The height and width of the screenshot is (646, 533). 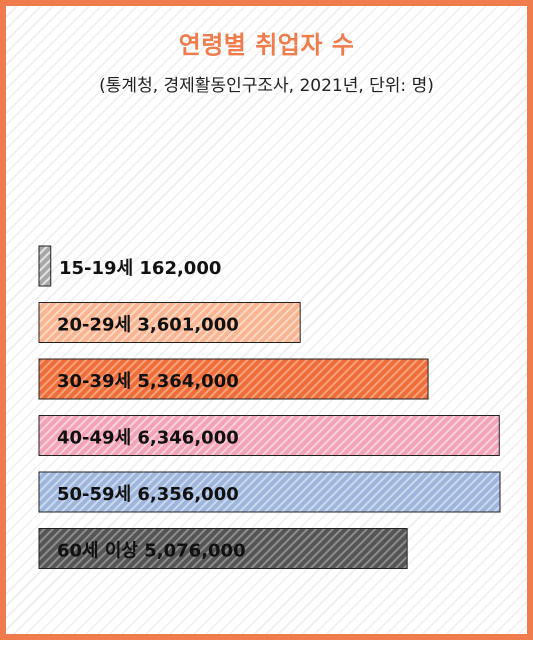 What do you see at coordinates (148, 325) in the screenshot?
I see `bar-label-20-29세: 20-29세 3,601,000` at bounding box center [148, 325].